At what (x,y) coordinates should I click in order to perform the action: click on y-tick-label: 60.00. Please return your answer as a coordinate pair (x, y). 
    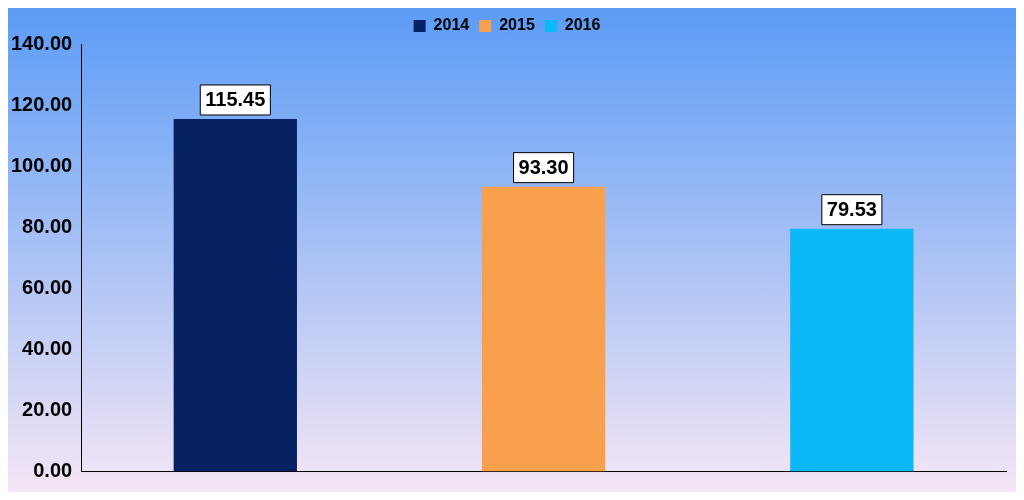
    Looking at the image, I should click on (47, 286).